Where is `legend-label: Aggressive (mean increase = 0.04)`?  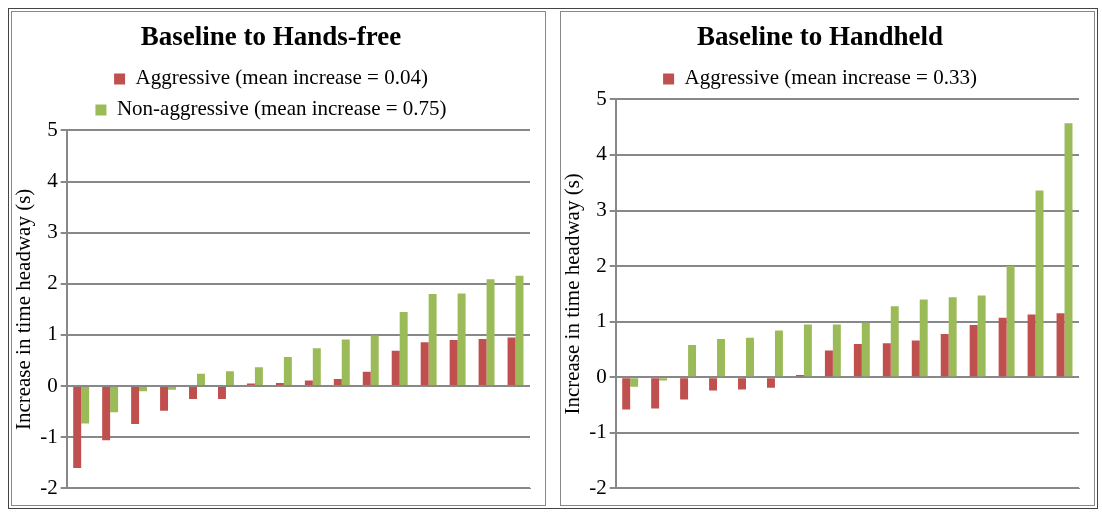
legend-label: Aggressive (mean increase = 0.04) is located at coordinates (281, 77).